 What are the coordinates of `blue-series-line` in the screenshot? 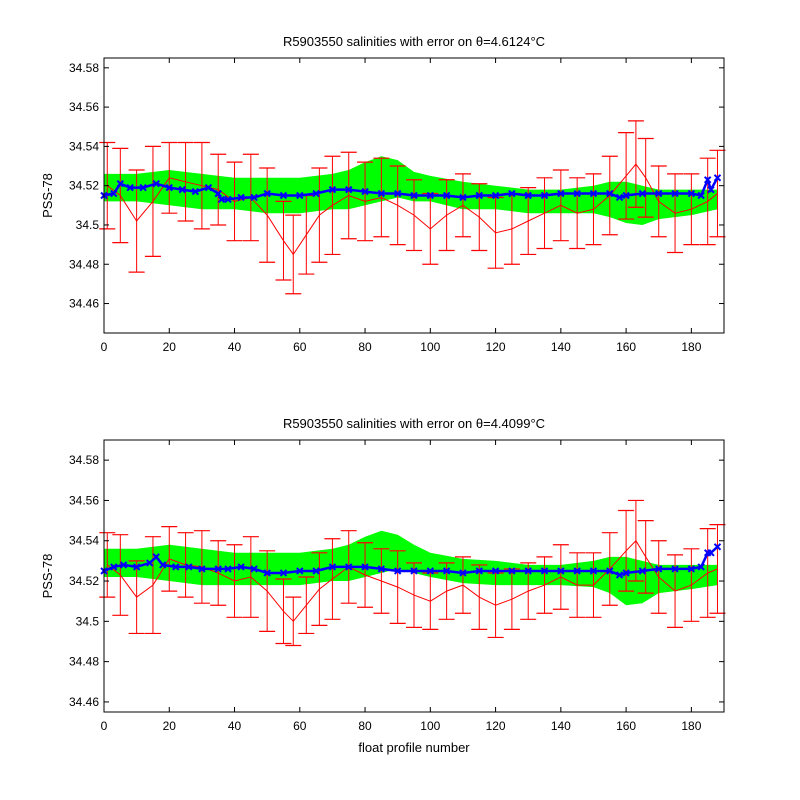 It's located at (411, 561).